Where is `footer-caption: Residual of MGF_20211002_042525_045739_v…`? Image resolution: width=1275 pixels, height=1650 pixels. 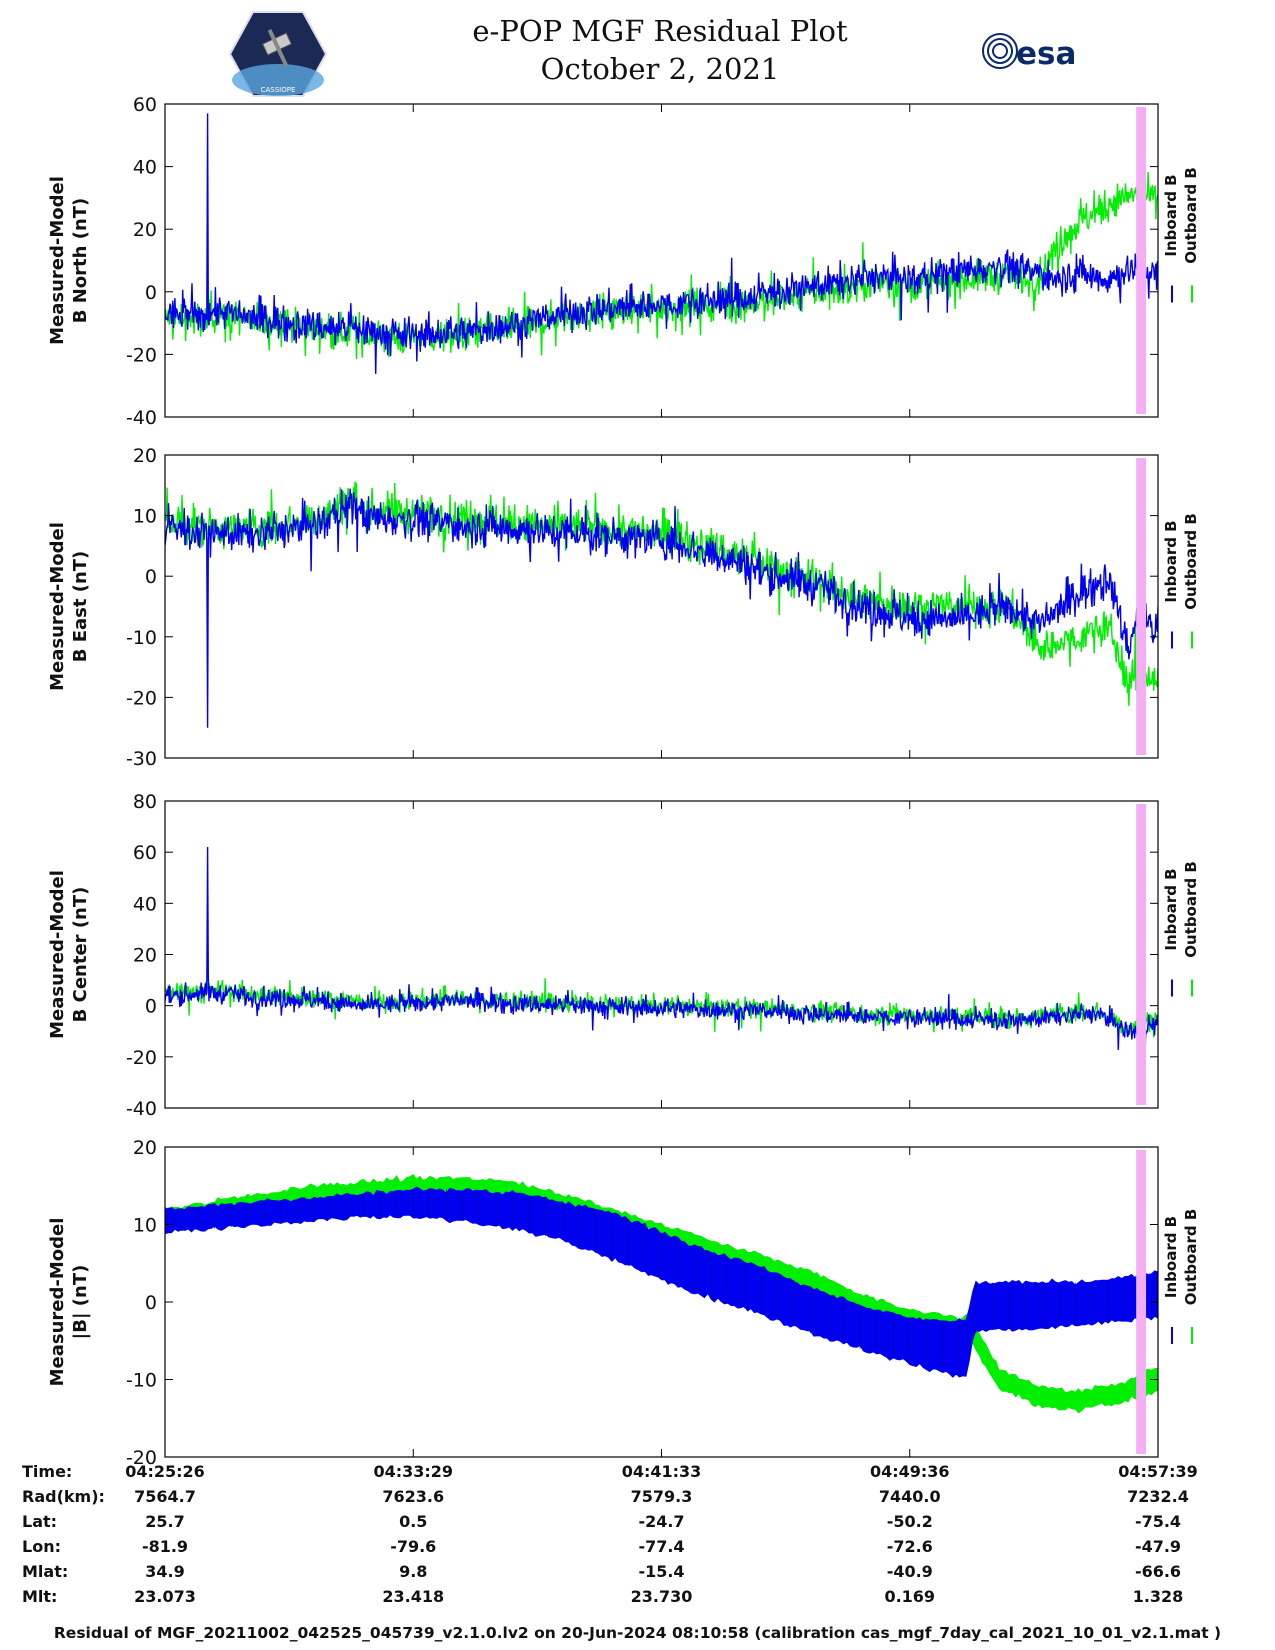
footer-caption: Residual of MGF_20211002_042525_045739_v… is located at coordinates (637, 1633).